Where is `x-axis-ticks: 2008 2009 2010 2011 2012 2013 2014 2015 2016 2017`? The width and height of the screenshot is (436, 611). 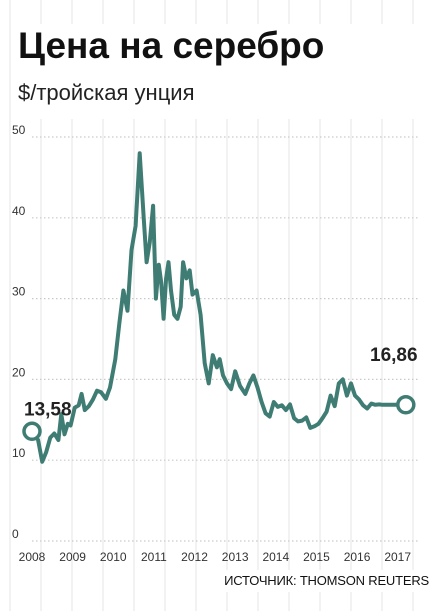
x-axis-ticks: 2008 2009 2010 2011 2012 2013 2014 2015 2016 2017 is located at coordinates (215, 557).